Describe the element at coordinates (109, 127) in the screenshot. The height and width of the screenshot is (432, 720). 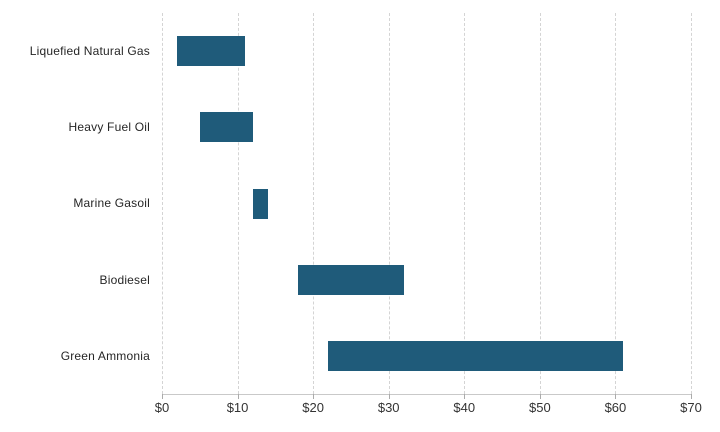
I see `category-label: Heavy Fuel Oil` at that location.